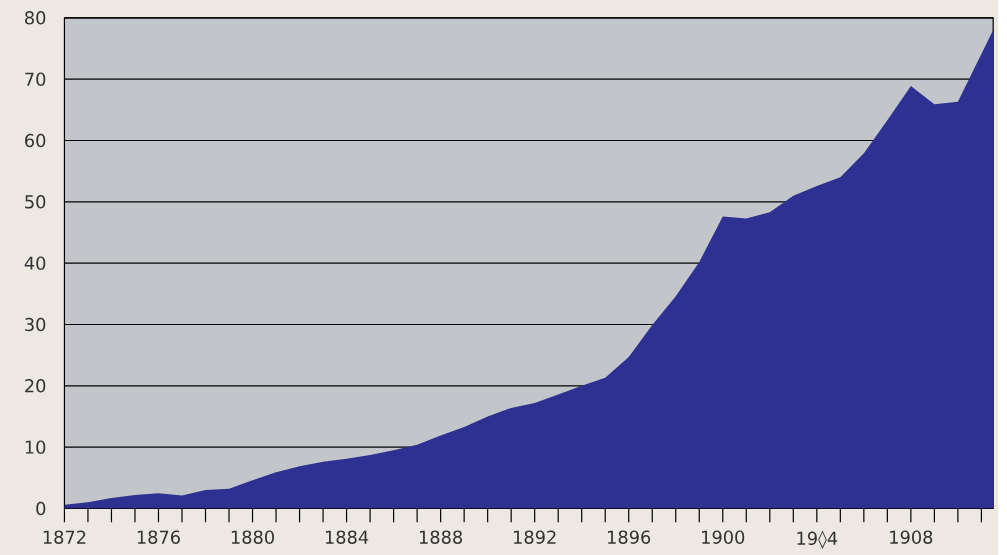 This screenshot has width=1007, height=555. I want to click on x-tick-label: 1900, so click(723, 537).